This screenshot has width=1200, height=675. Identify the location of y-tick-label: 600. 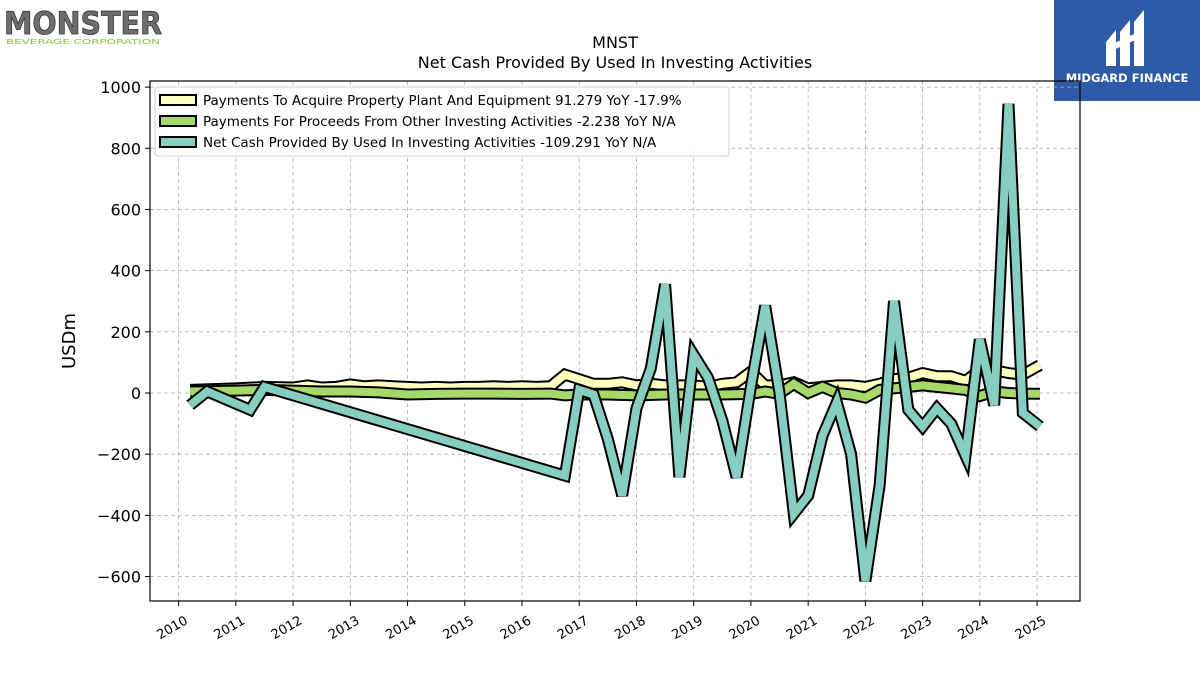
(125, 209).